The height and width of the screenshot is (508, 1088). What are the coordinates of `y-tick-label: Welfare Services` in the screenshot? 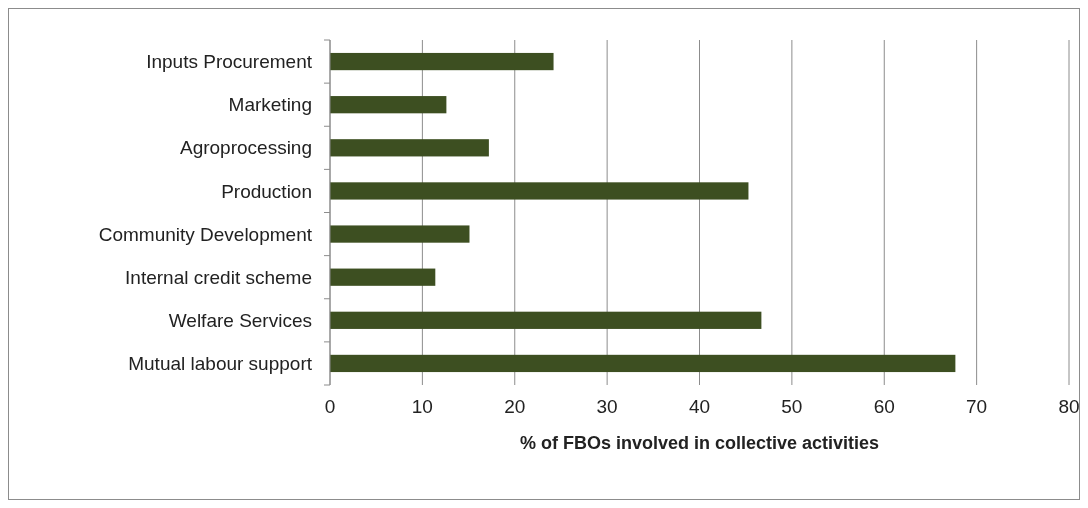 It's located at (240, 320).